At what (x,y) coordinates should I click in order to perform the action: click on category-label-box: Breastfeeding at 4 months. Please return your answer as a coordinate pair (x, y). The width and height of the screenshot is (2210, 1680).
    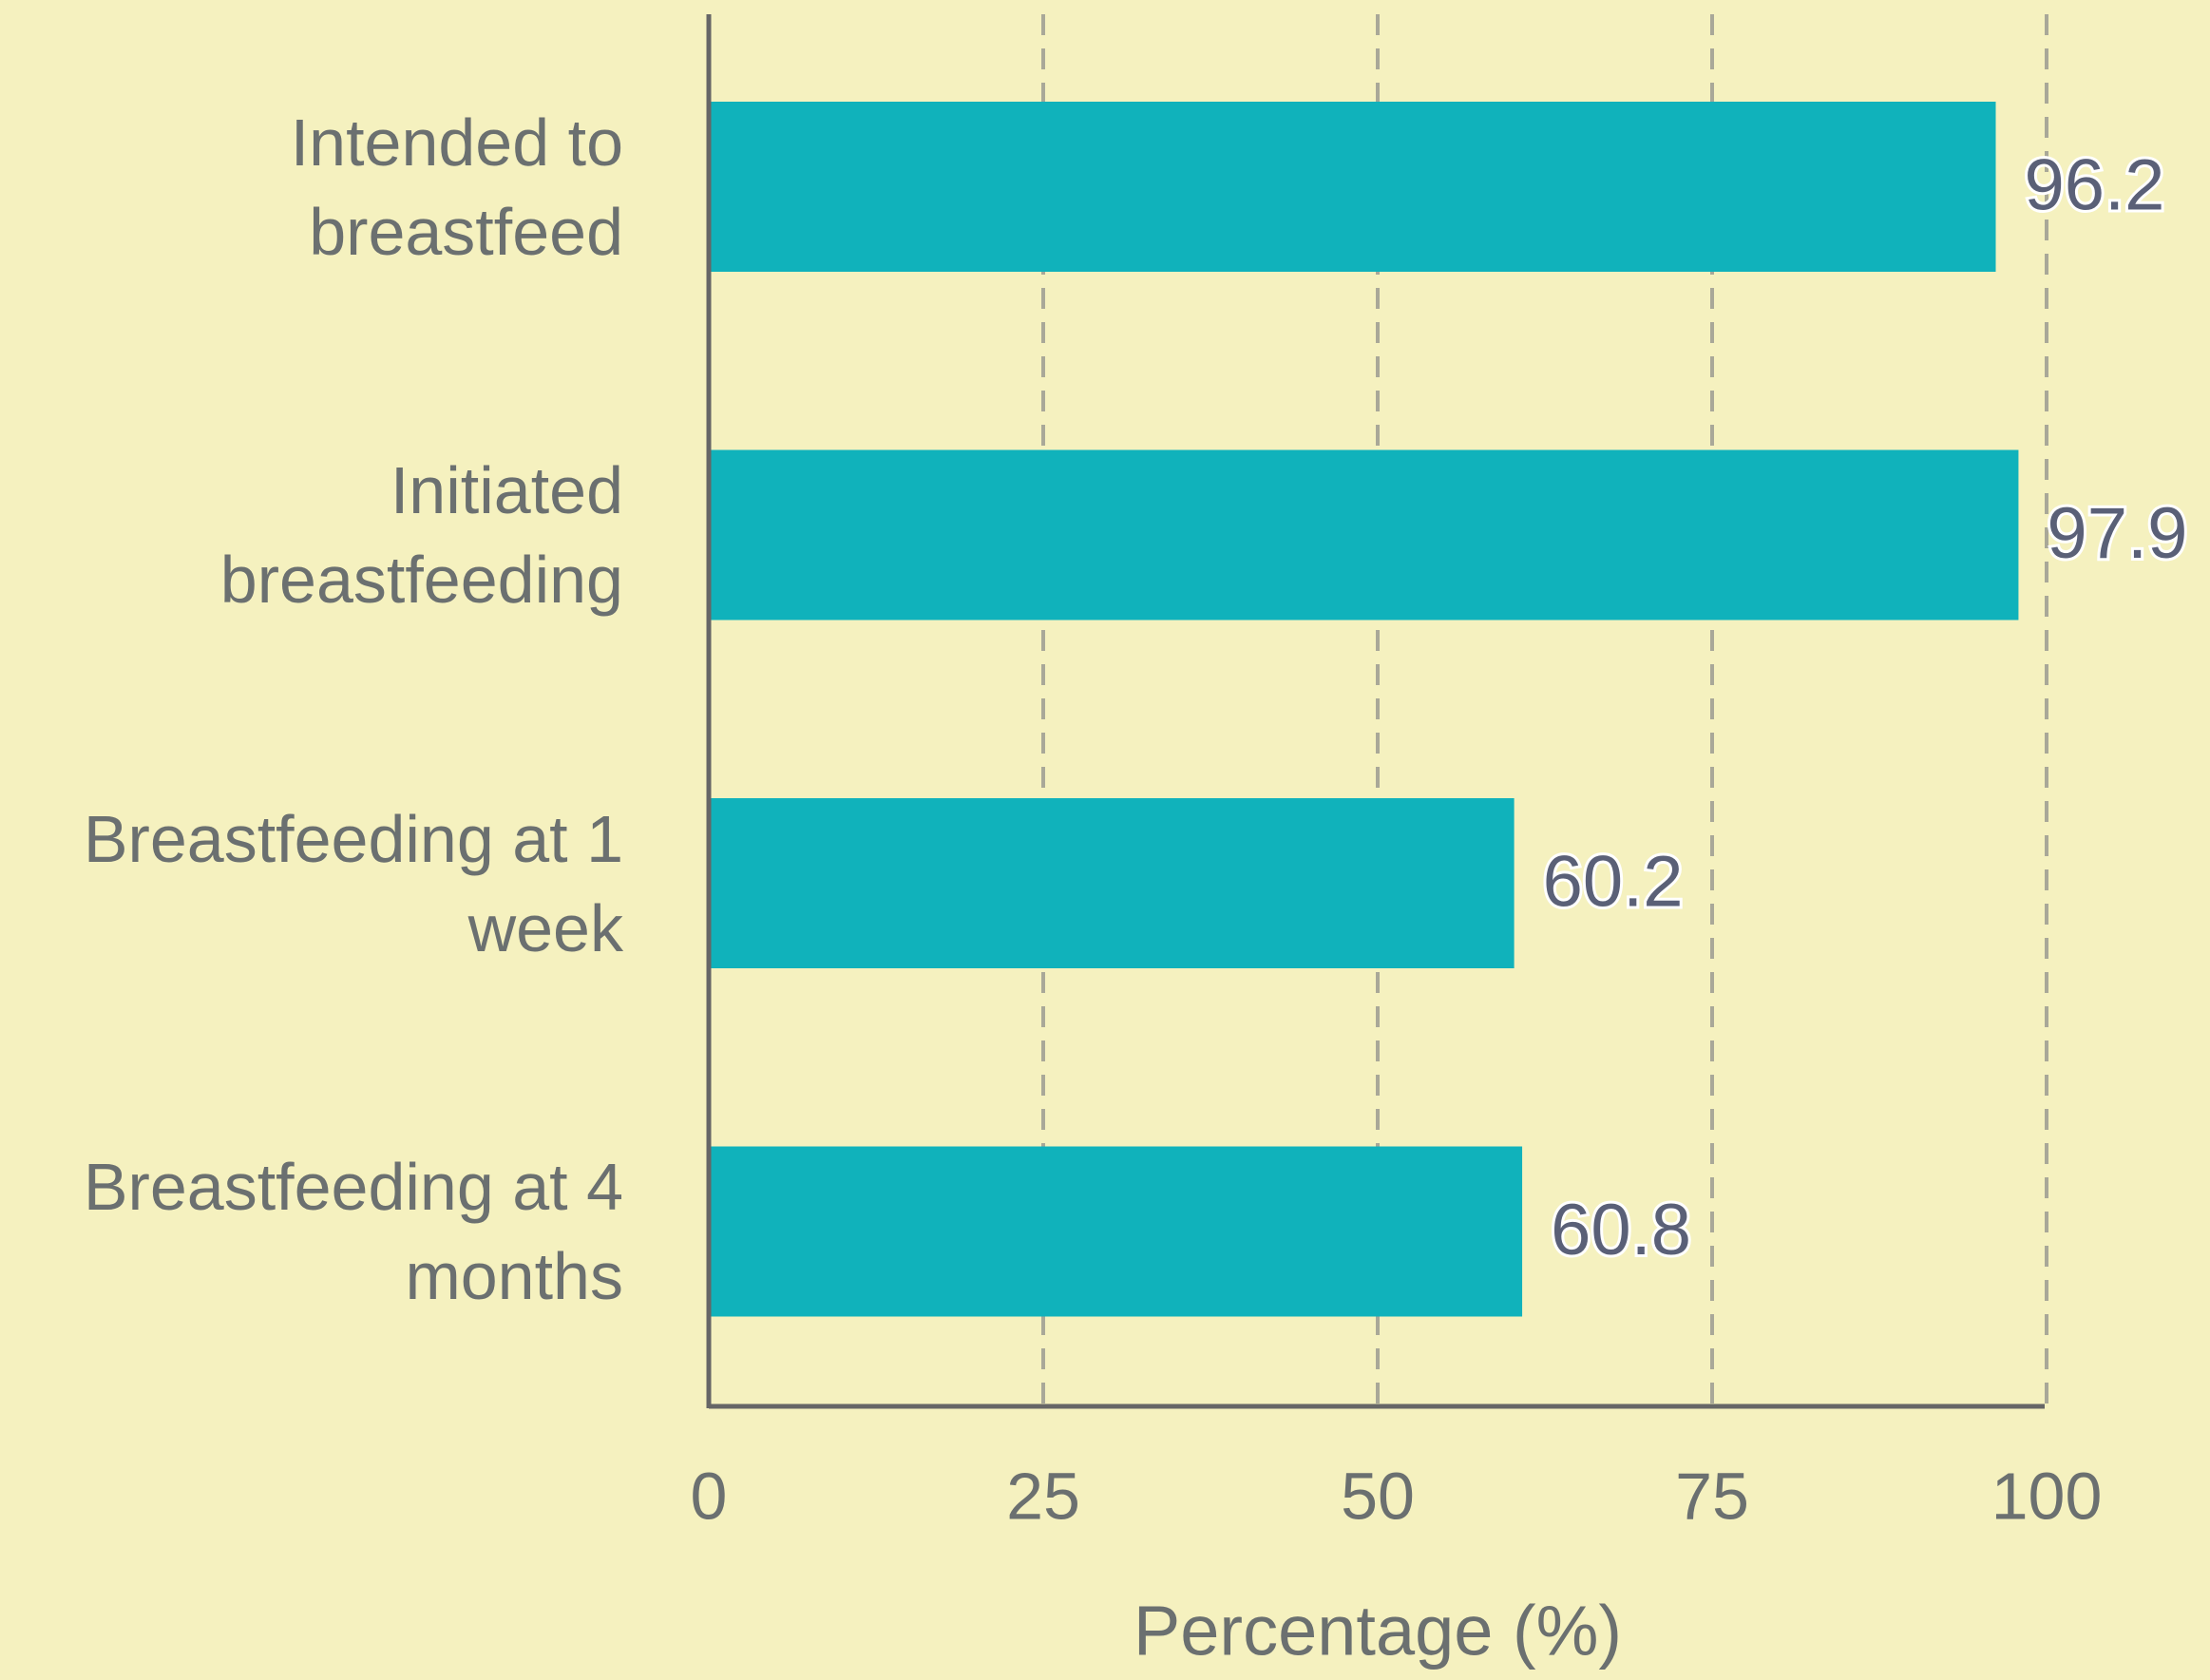
    Looking at the image, I should click on (353, 1231).